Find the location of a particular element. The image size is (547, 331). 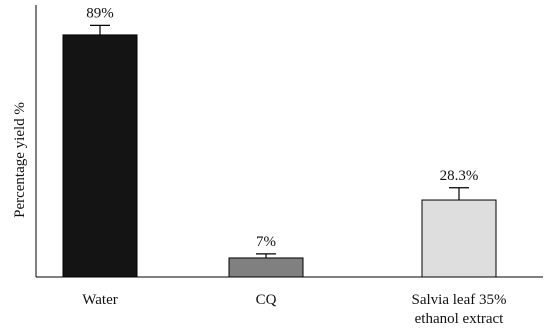

y-axis-label: Percentage yield % is located at coordinates (20, 160).